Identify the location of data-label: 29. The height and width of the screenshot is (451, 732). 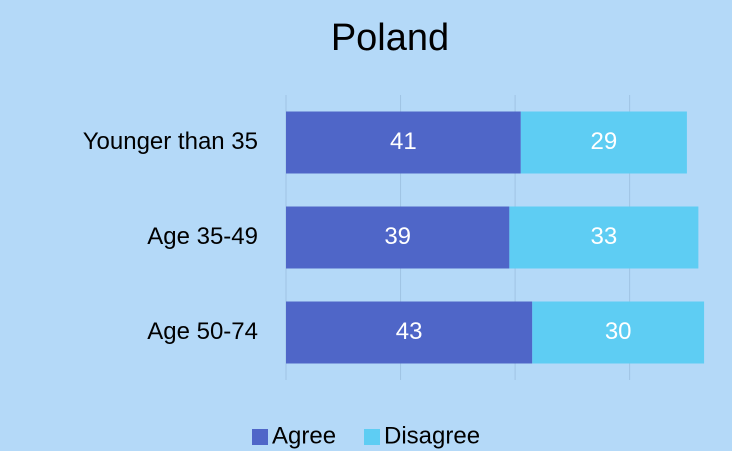
(604, 141).